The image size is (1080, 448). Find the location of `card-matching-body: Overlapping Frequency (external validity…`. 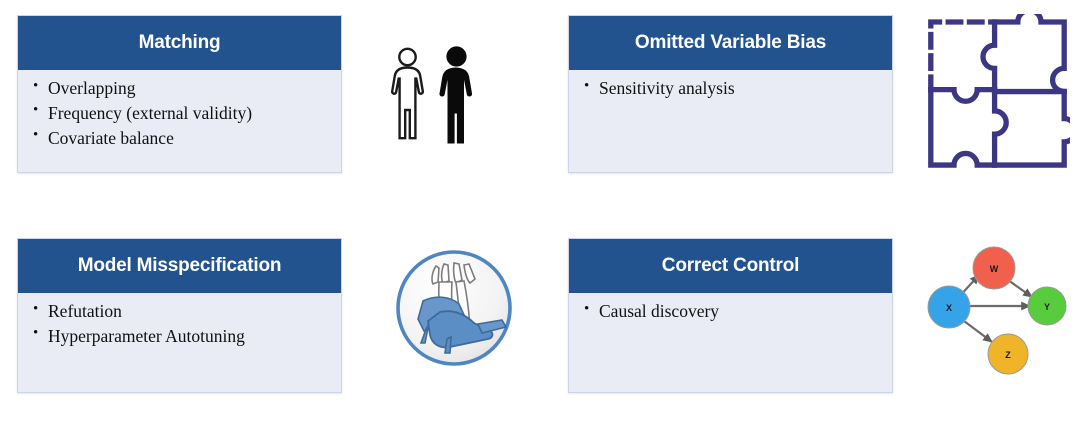

card-matching-body: Overlapping Frequency (external validity… is located at coordinates (179, 113).